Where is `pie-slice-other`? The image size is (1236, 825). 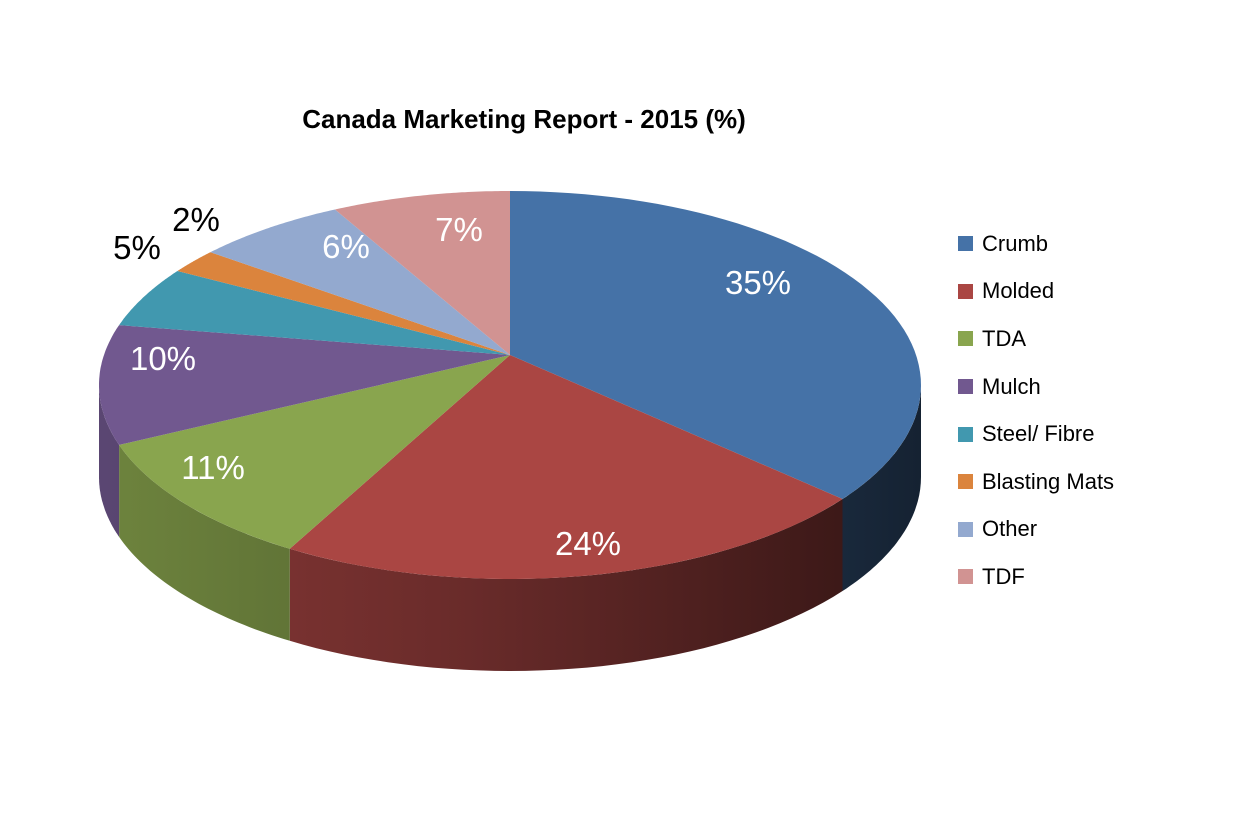
pie-slice-other is located at coordinates (360, 282).